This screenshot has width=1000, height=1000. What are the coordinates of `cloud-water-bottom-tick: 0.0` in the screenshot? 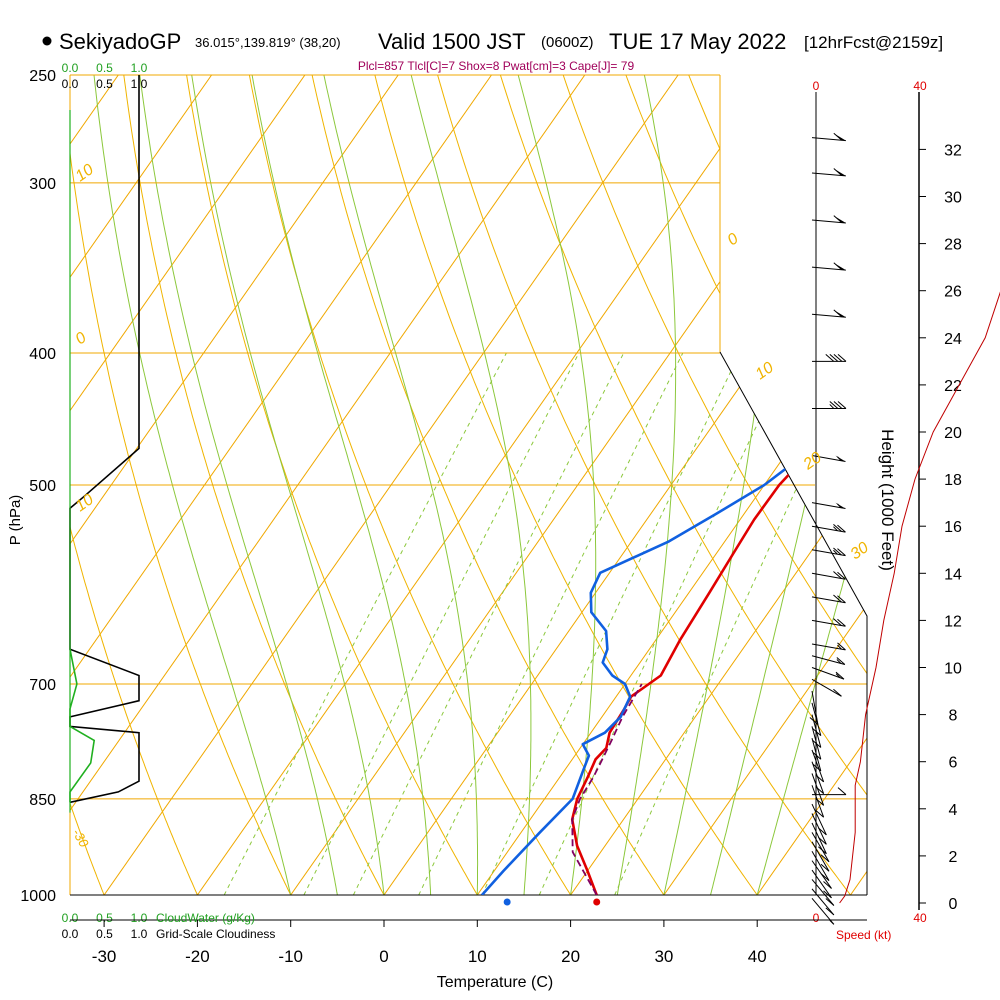 It's located at (70, 918).